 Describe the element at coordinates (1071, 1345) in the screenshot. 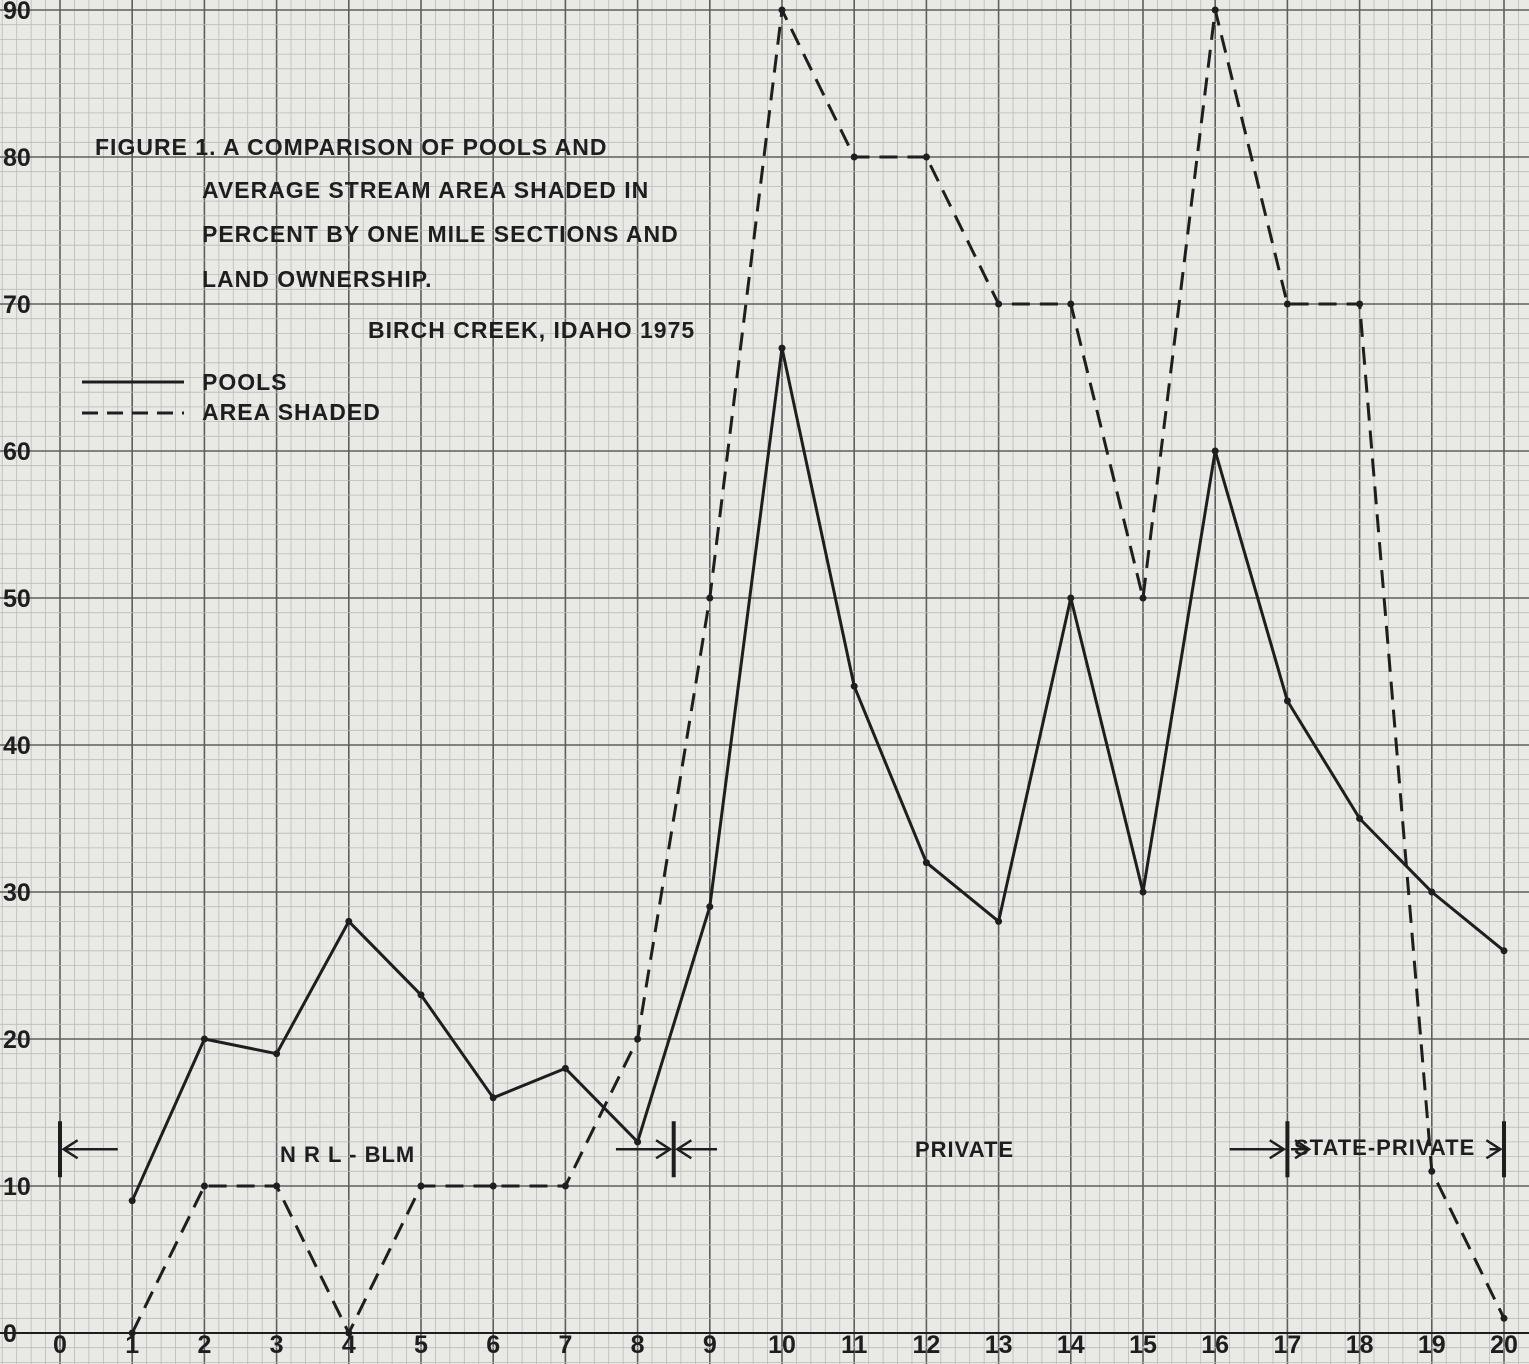

I see `x-tick-label: 14` at that location.